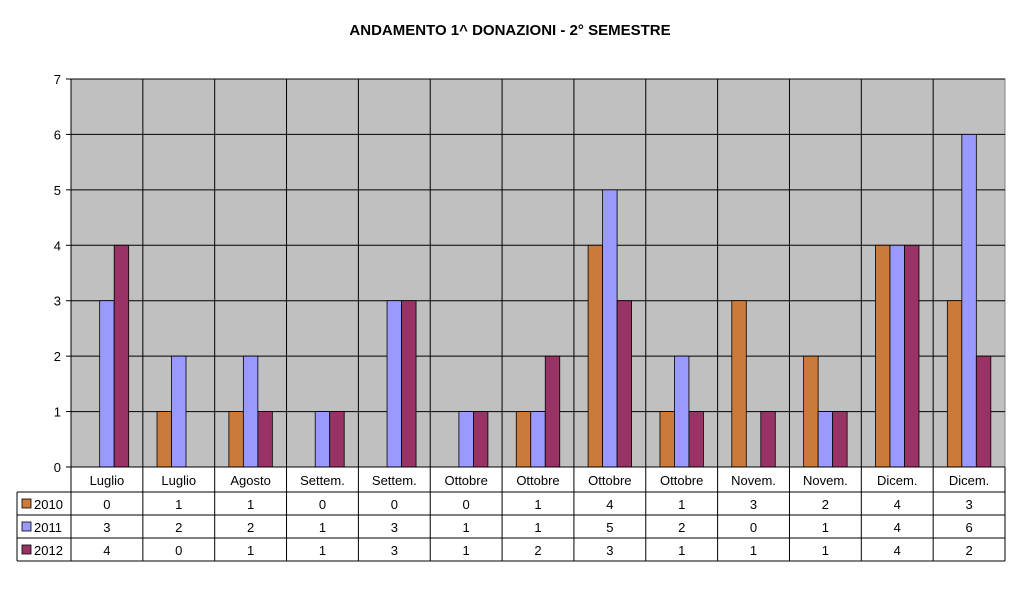 This screenshot has width=1020, height=592. Describe the element at coordinates (48, 550) in the screenshot. I see `legend-label: 2012` at that location.